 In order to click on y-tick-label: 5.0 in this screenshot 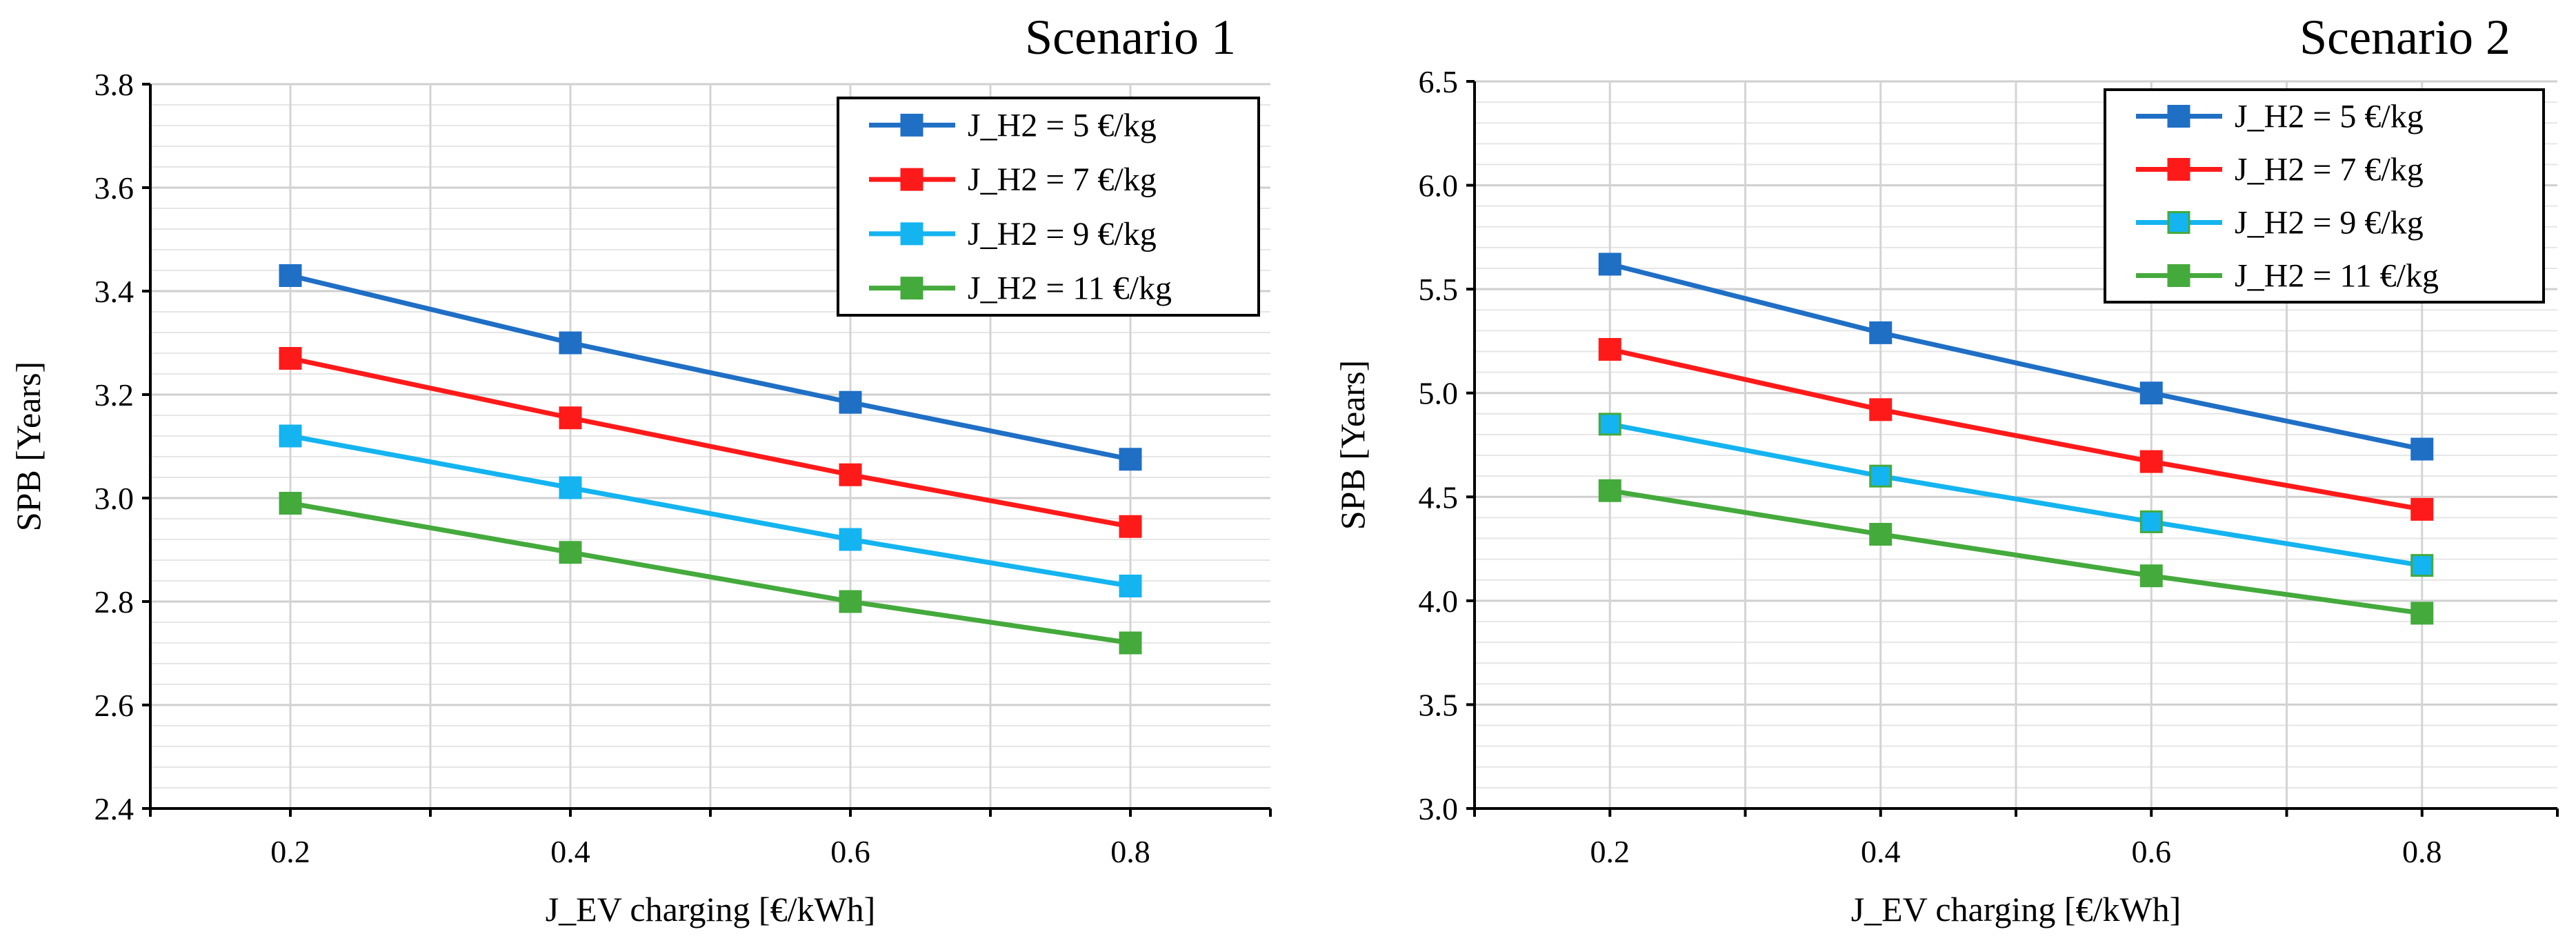, I will do `click(1439, 394)`.